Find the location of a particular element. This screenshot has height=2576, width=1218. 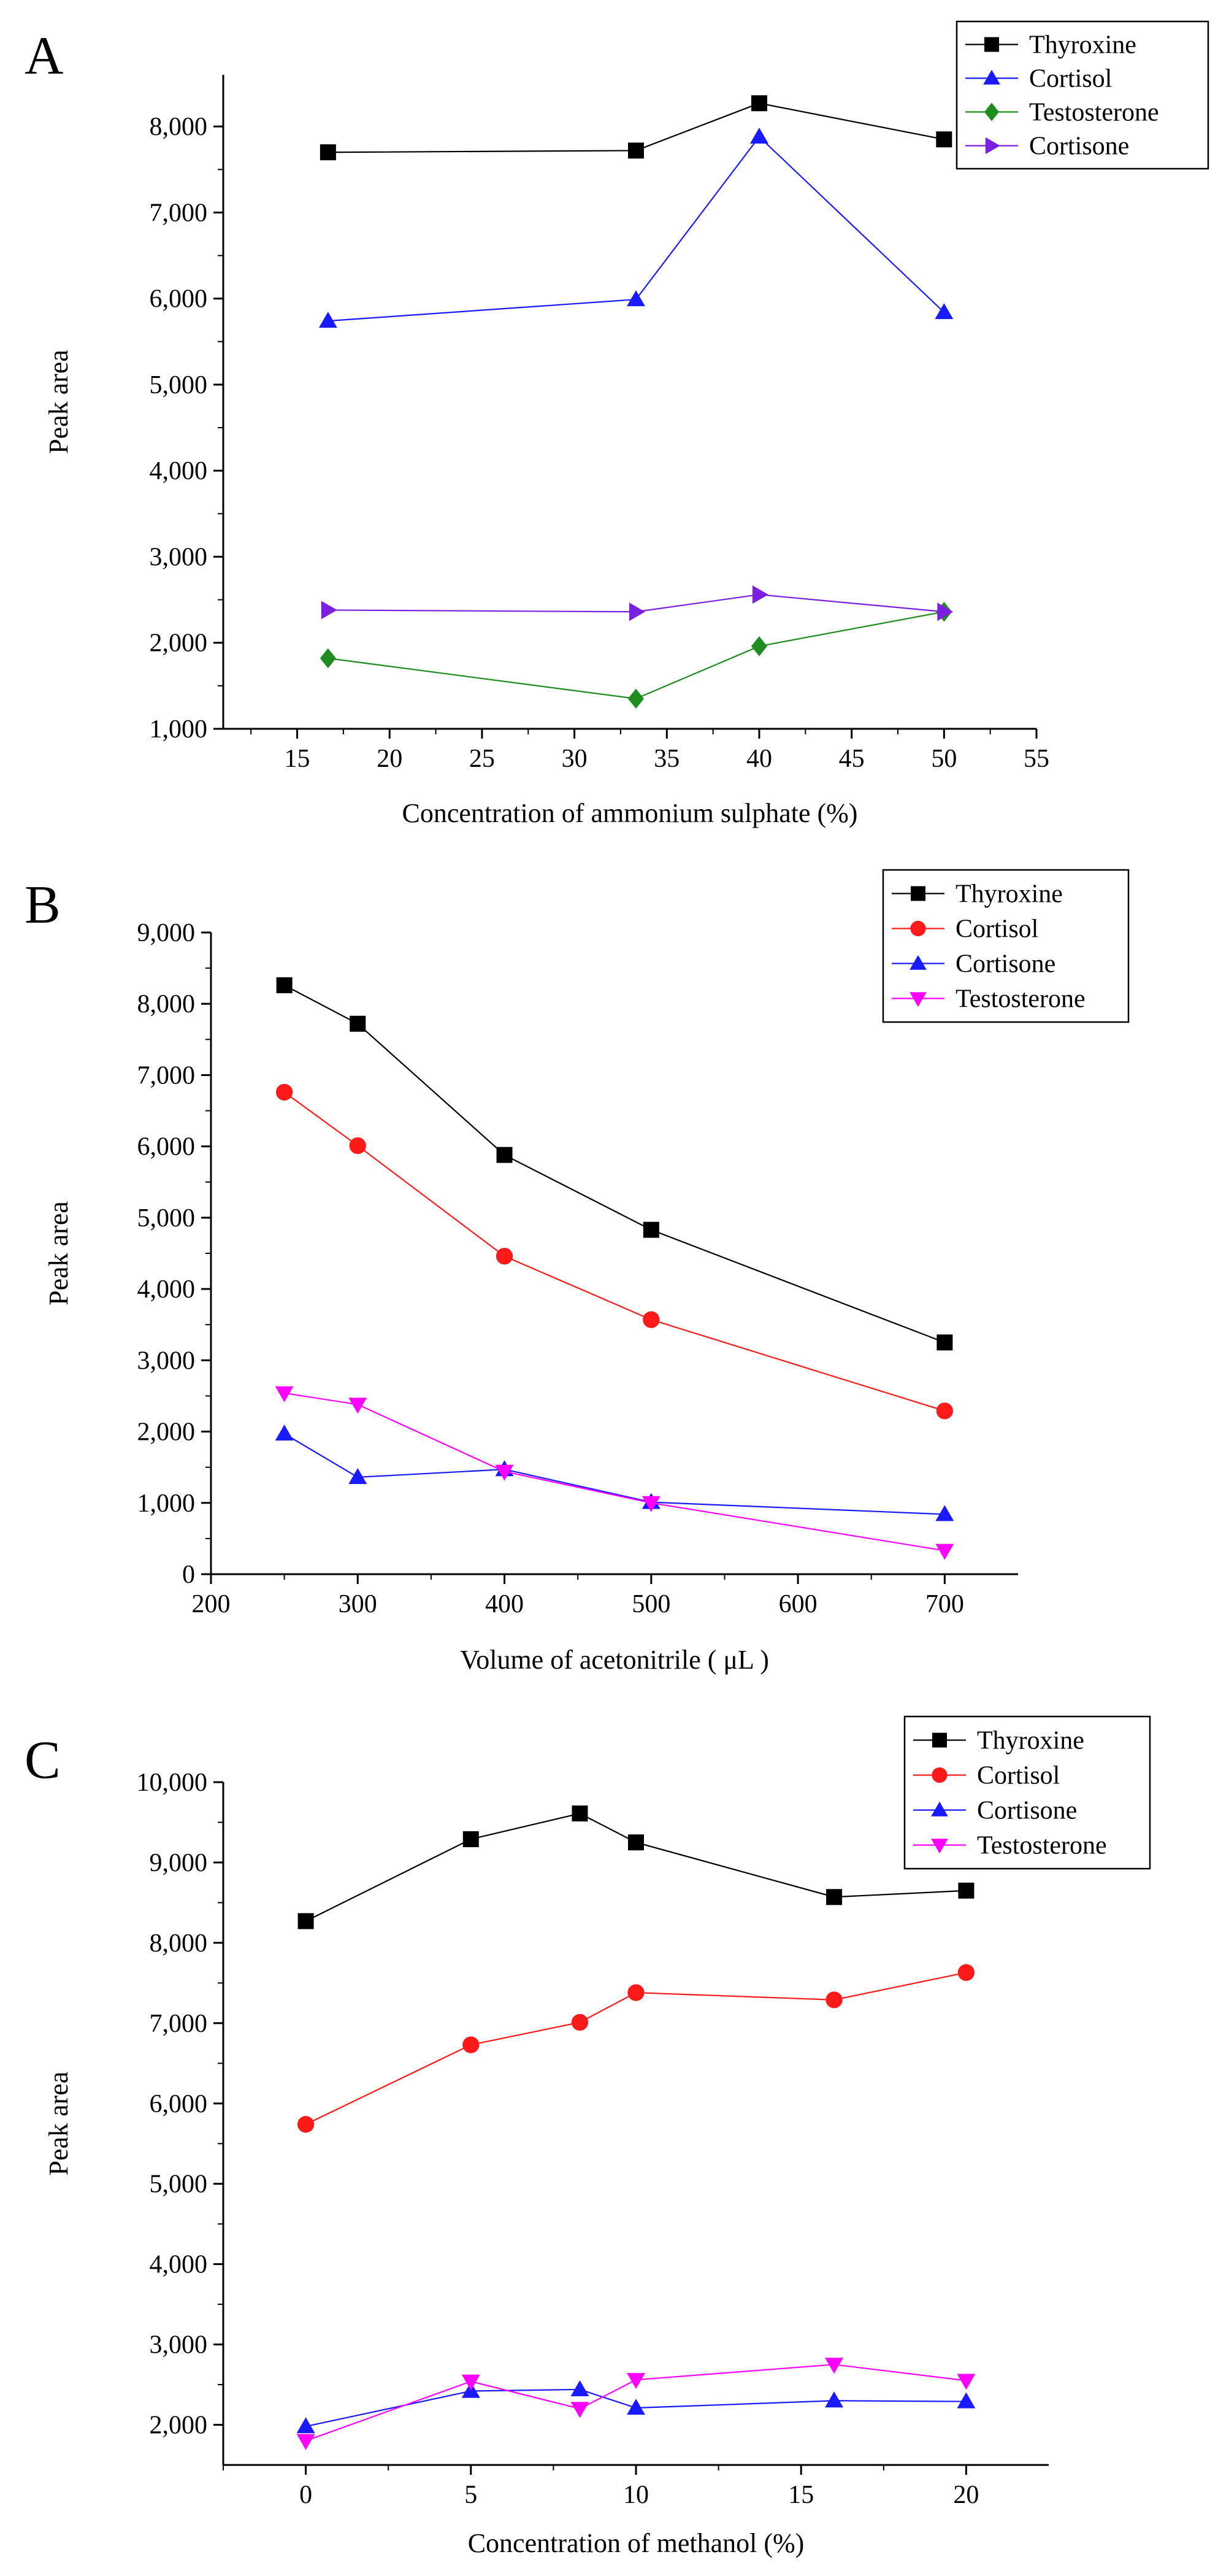

x-axis-title: Concentration of ammonium sulphate (%) is located at coordinates (630, 813).